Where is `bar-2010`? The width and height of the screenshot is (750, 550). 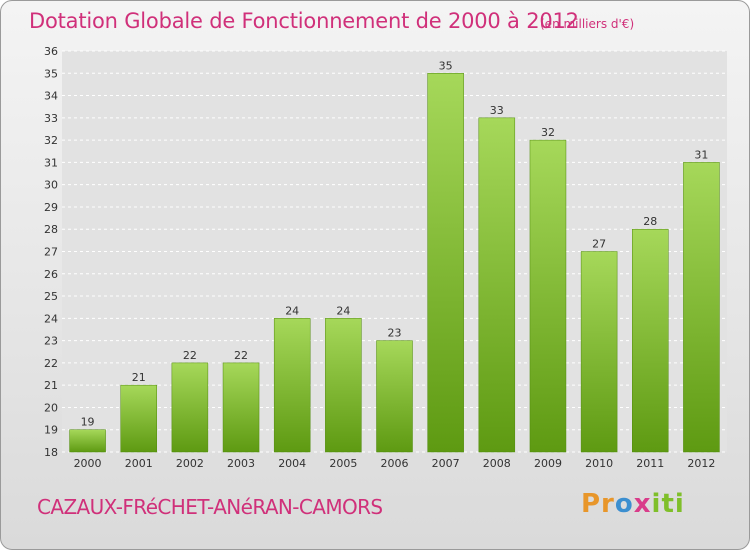
bar-2010 is located at coordinates (599, 352).